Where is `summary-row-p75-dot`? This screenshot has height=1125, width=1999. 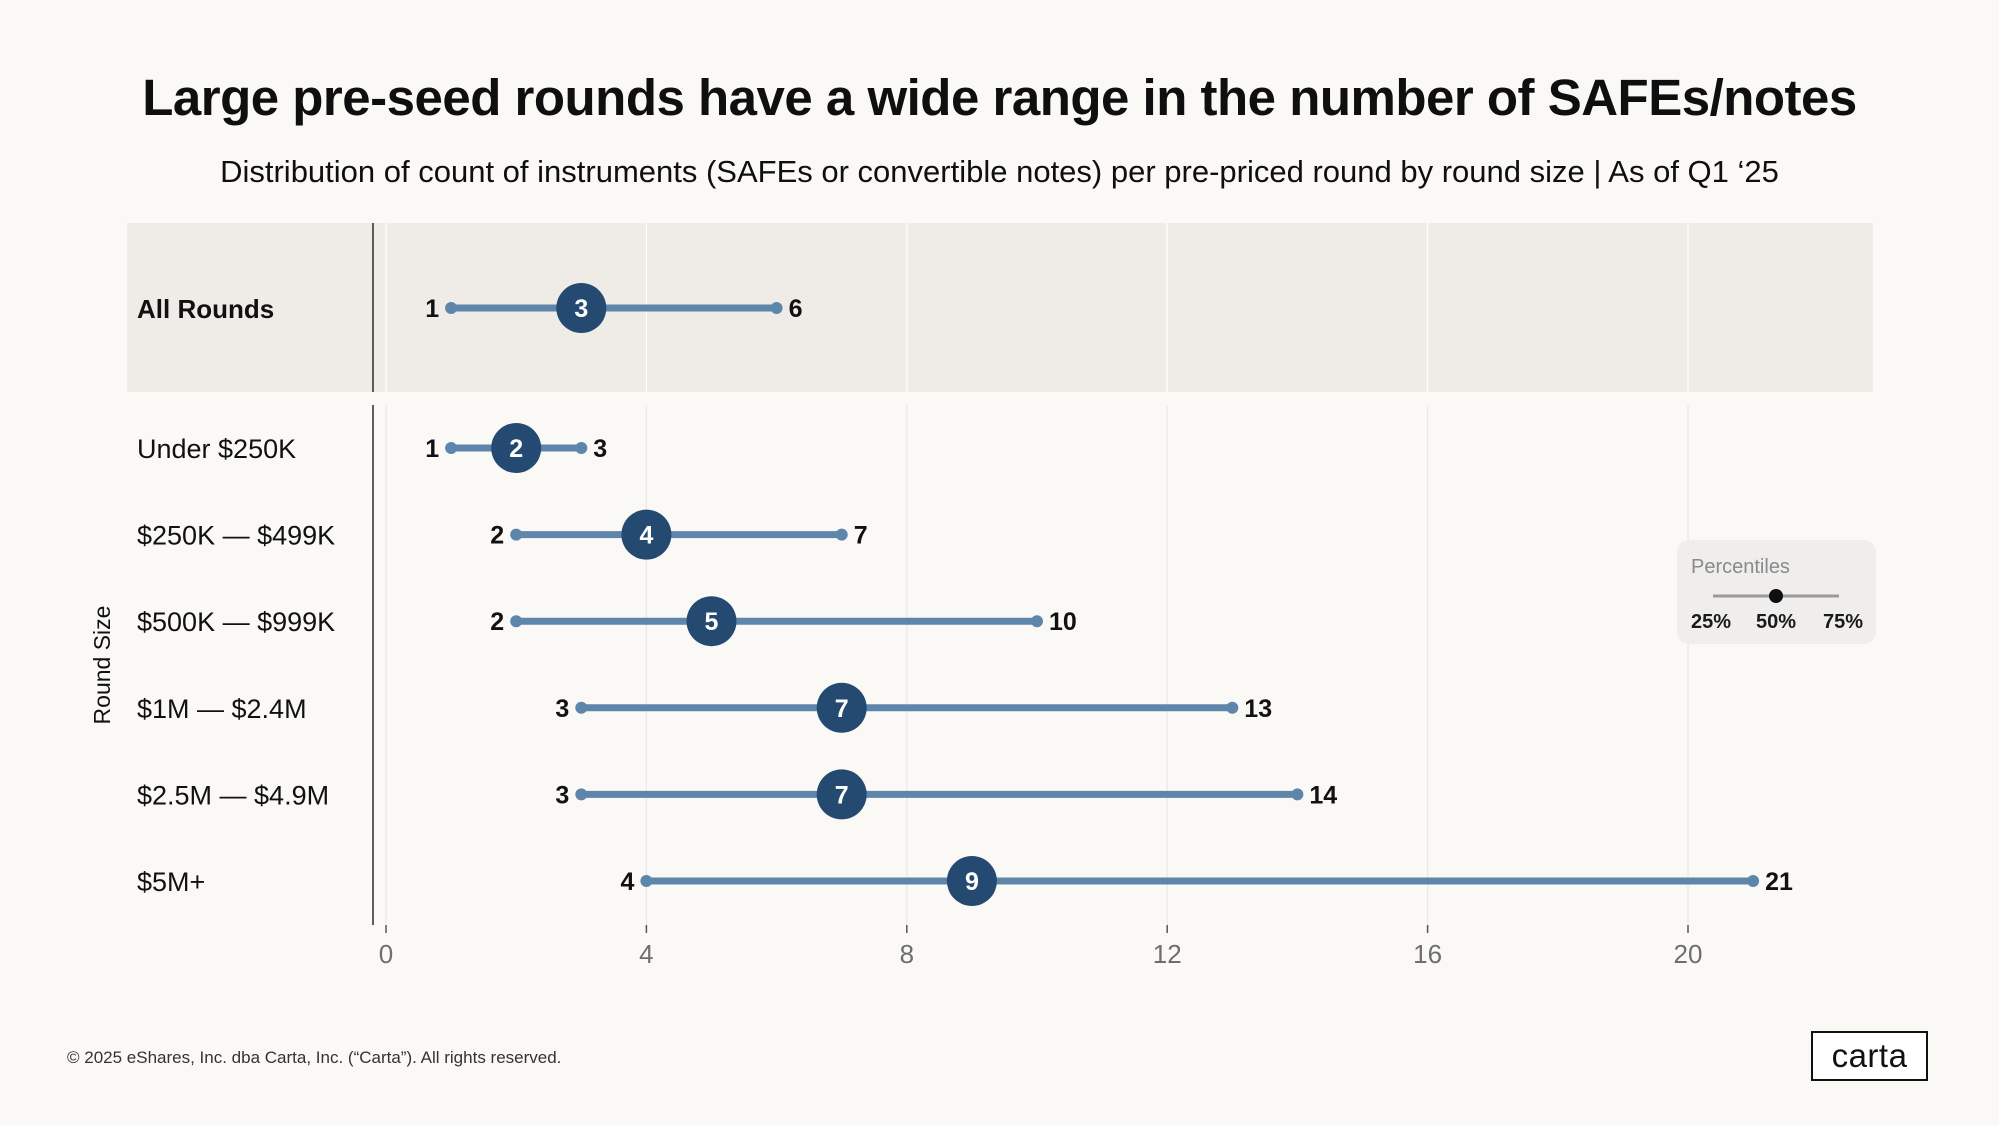
summary-row-p75-dot is located at coordinates (776, 308).